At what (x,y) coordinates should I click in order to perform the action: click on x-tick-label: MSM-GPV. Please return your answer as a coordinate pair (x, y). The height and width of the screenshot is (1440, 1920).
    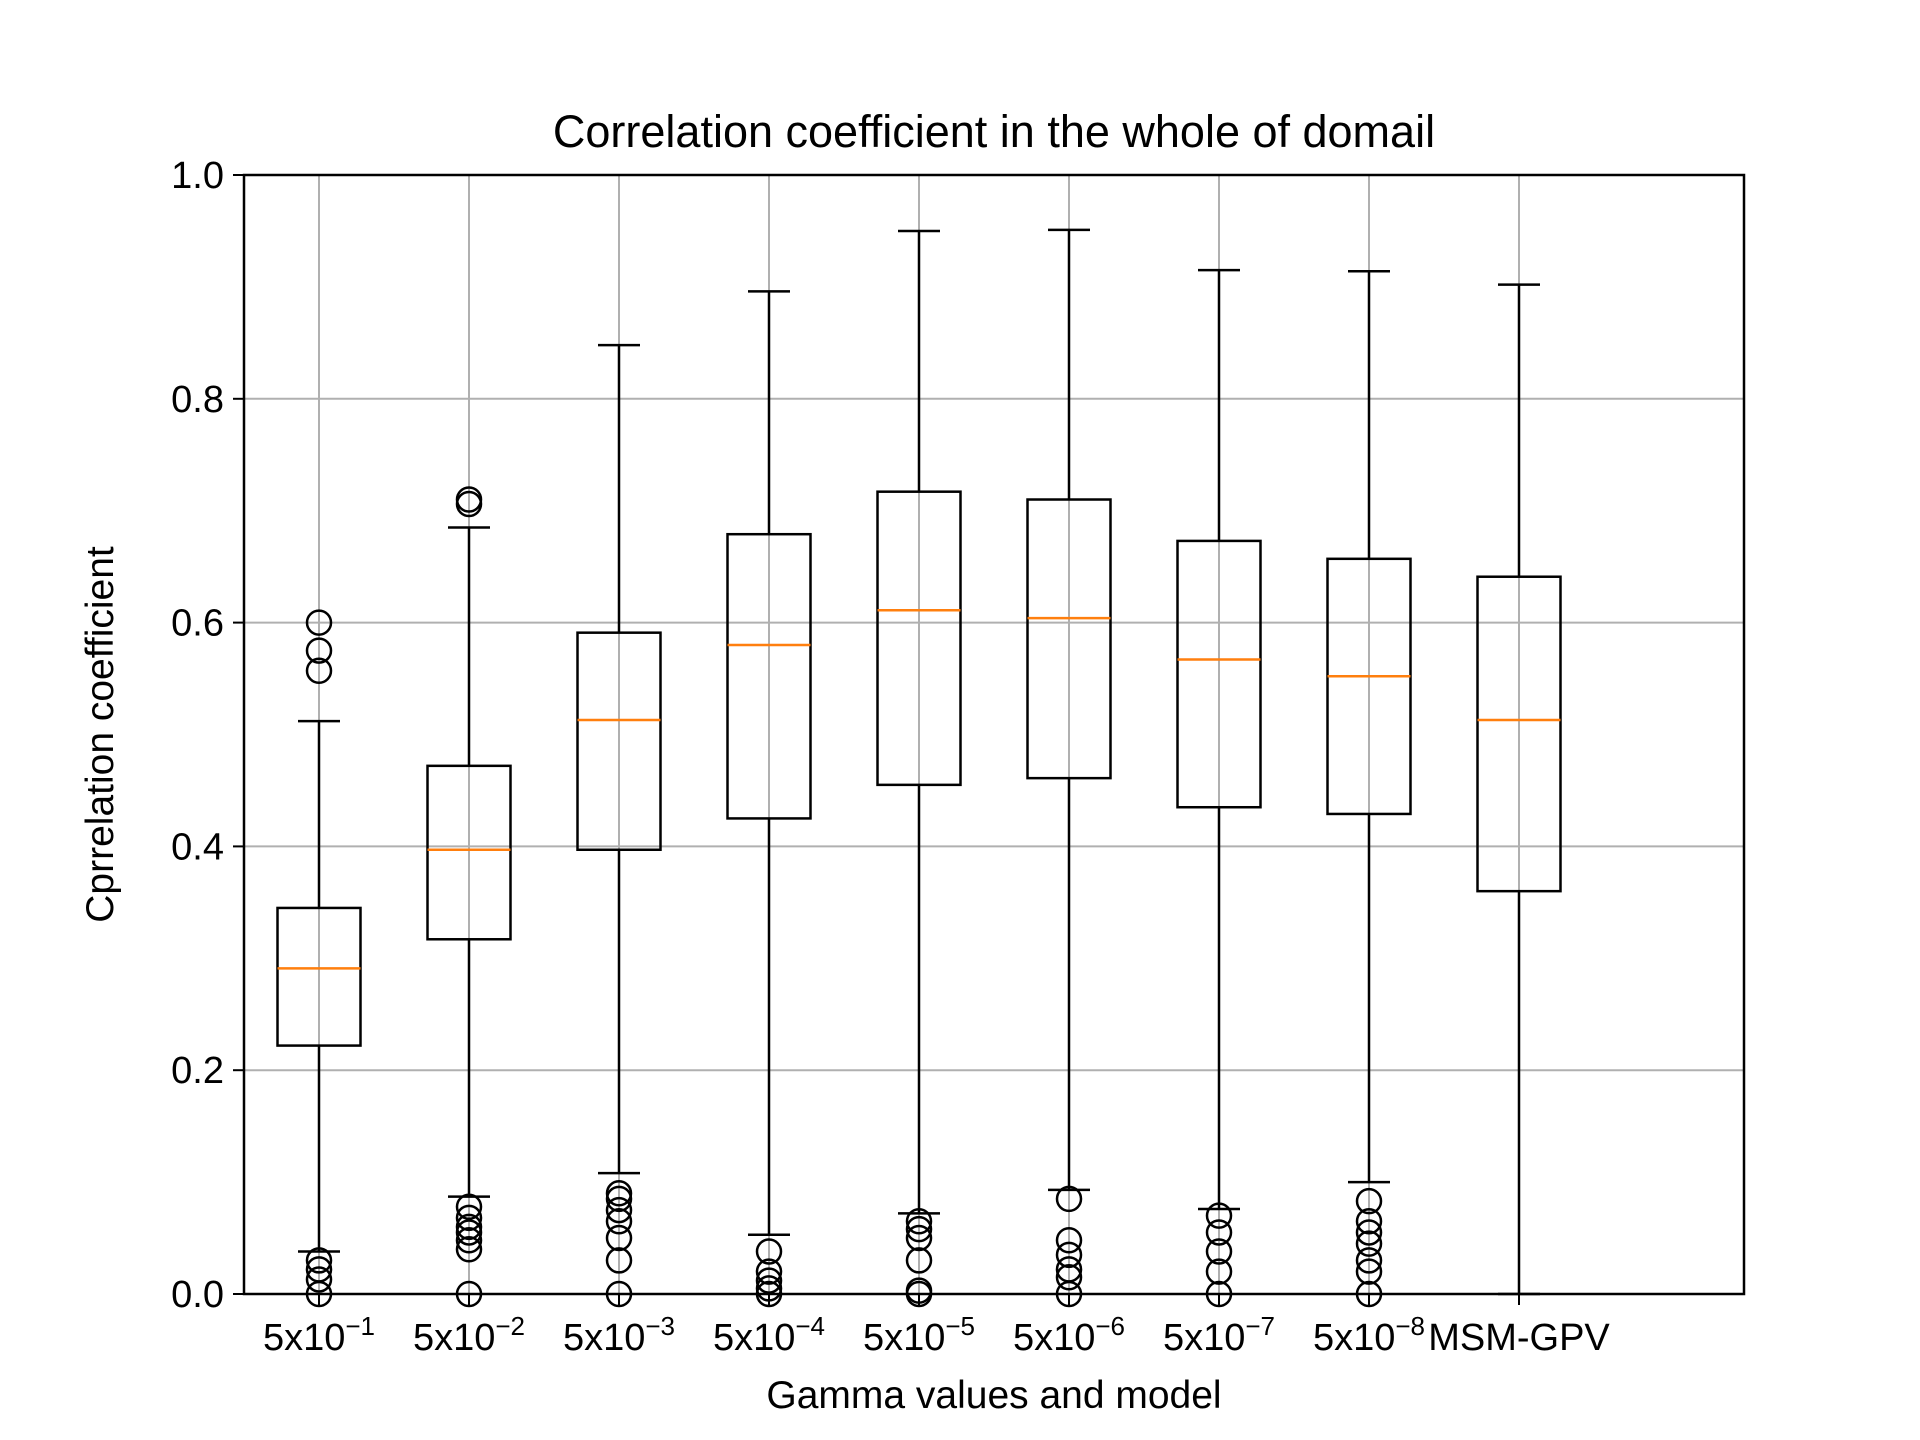
    Looking at the image, I should click on (1519, 1338).